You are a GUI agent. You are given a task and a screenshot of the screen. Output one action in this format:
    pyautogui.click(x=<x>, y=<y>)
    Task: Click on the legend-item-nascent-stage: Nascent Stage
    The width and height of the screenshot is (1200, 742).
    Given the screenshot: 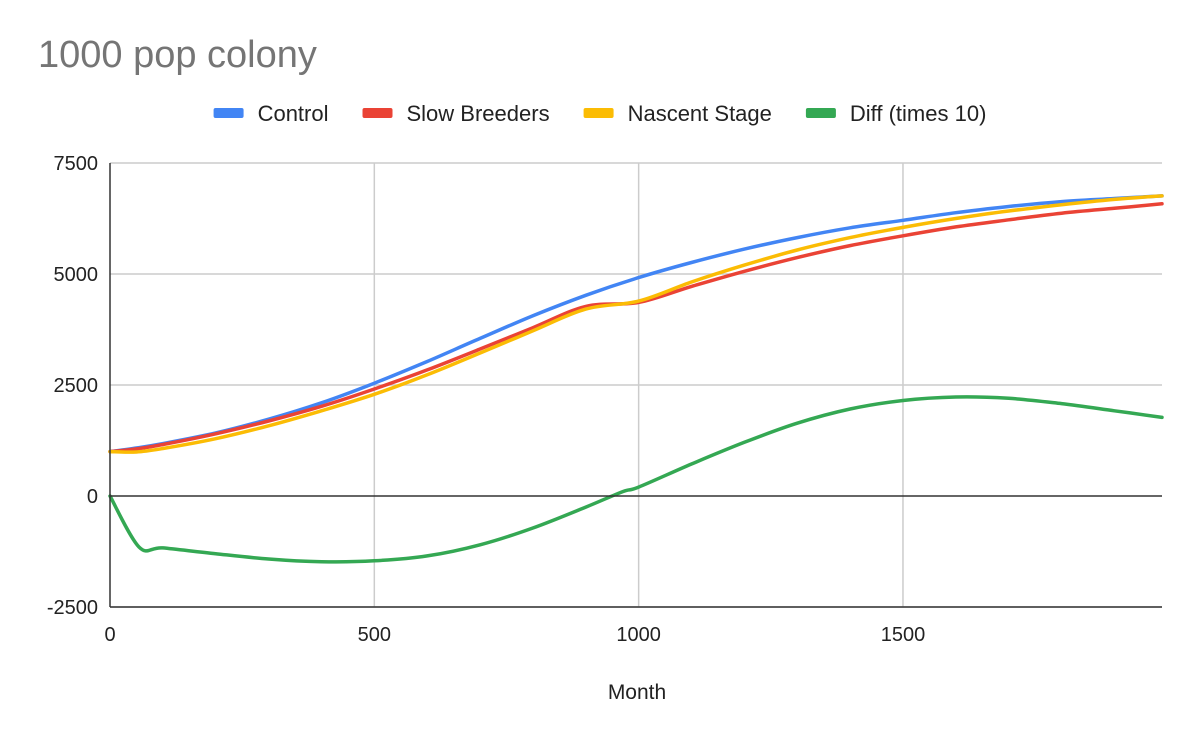 What is the action you would take?
    pyautogui.click(x=677, y=113)
    